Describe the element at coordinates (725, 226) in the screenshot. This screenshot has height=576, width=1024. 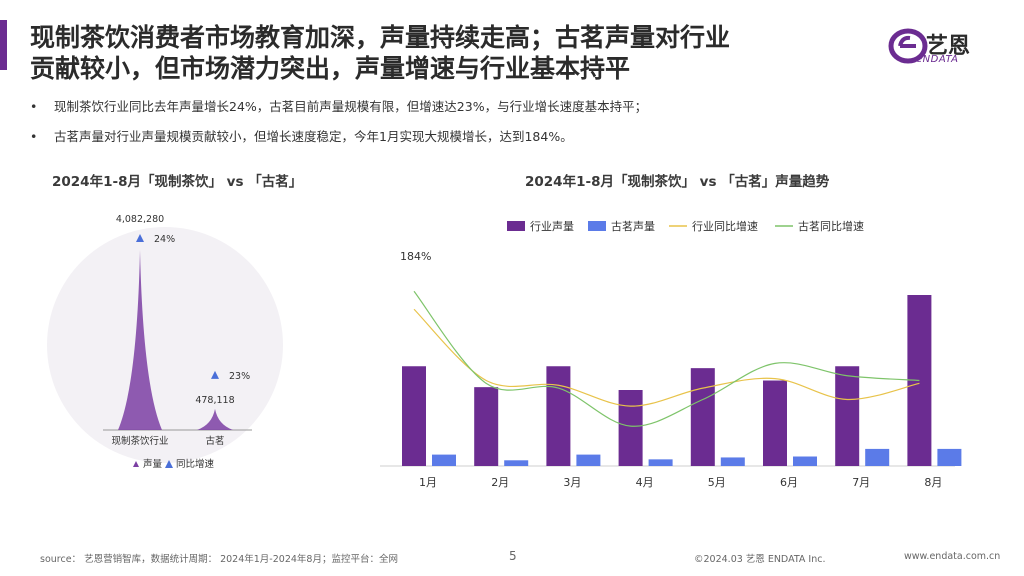
I see `legend-industry-growth: 行业同比增速` at that location.